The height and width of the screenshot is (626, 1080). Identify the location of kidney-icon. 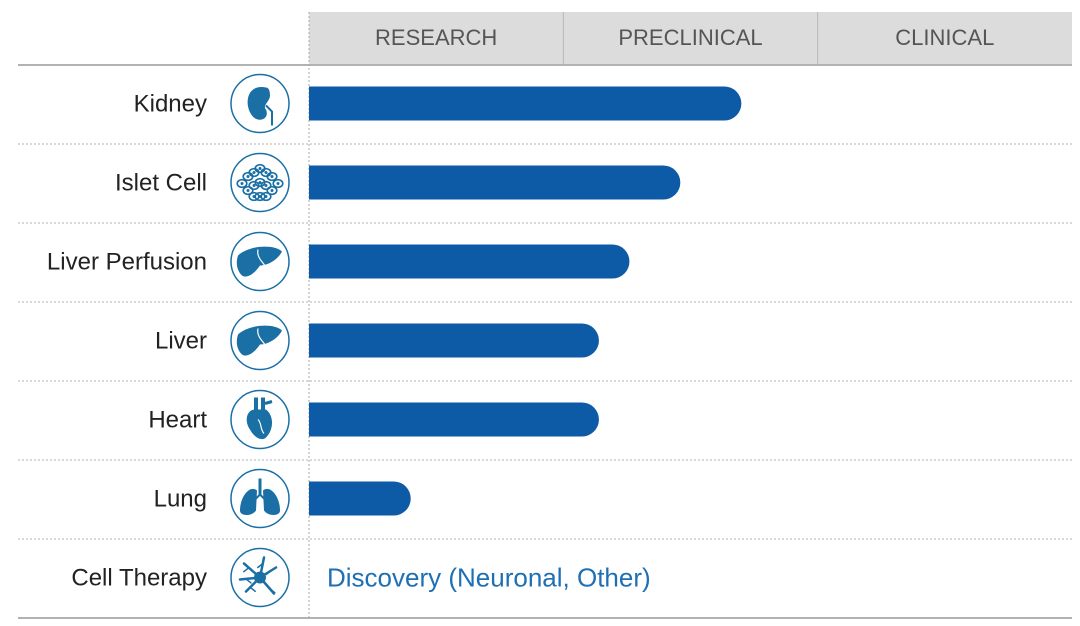
(260, 103).